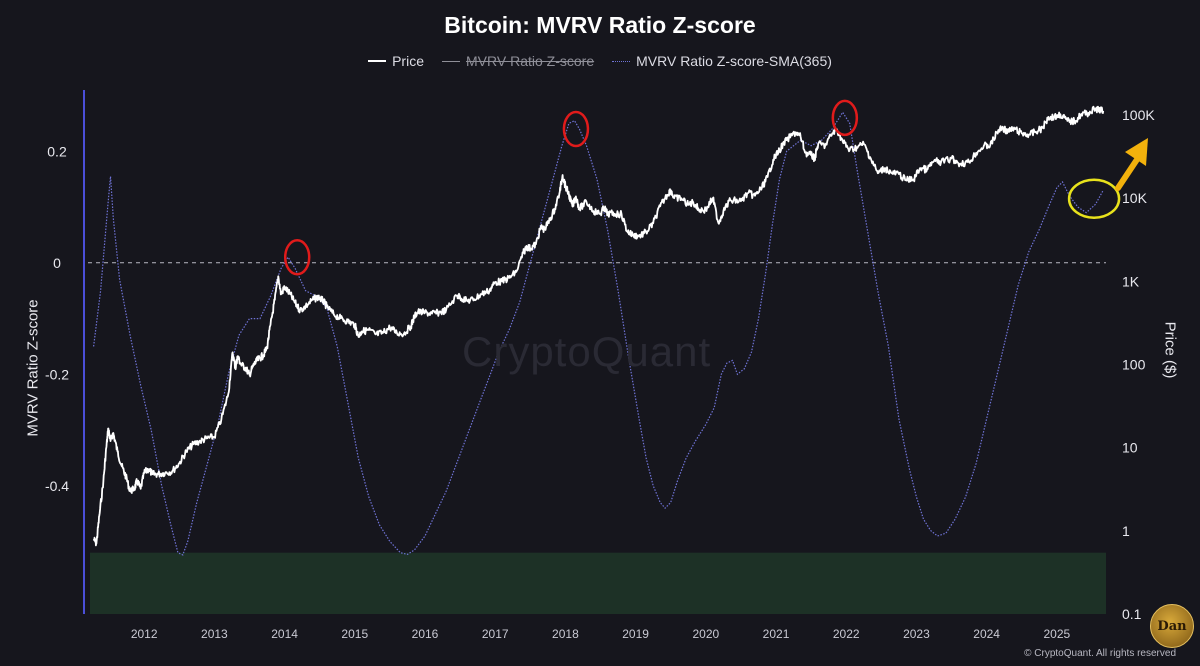 Image resolution: width=1200 pixels, height=666 pixels. What do you see at coordinates (57, 374) in the screenshot?
I see `left-tick-label: -0.2` at bounding box center [57, 374].